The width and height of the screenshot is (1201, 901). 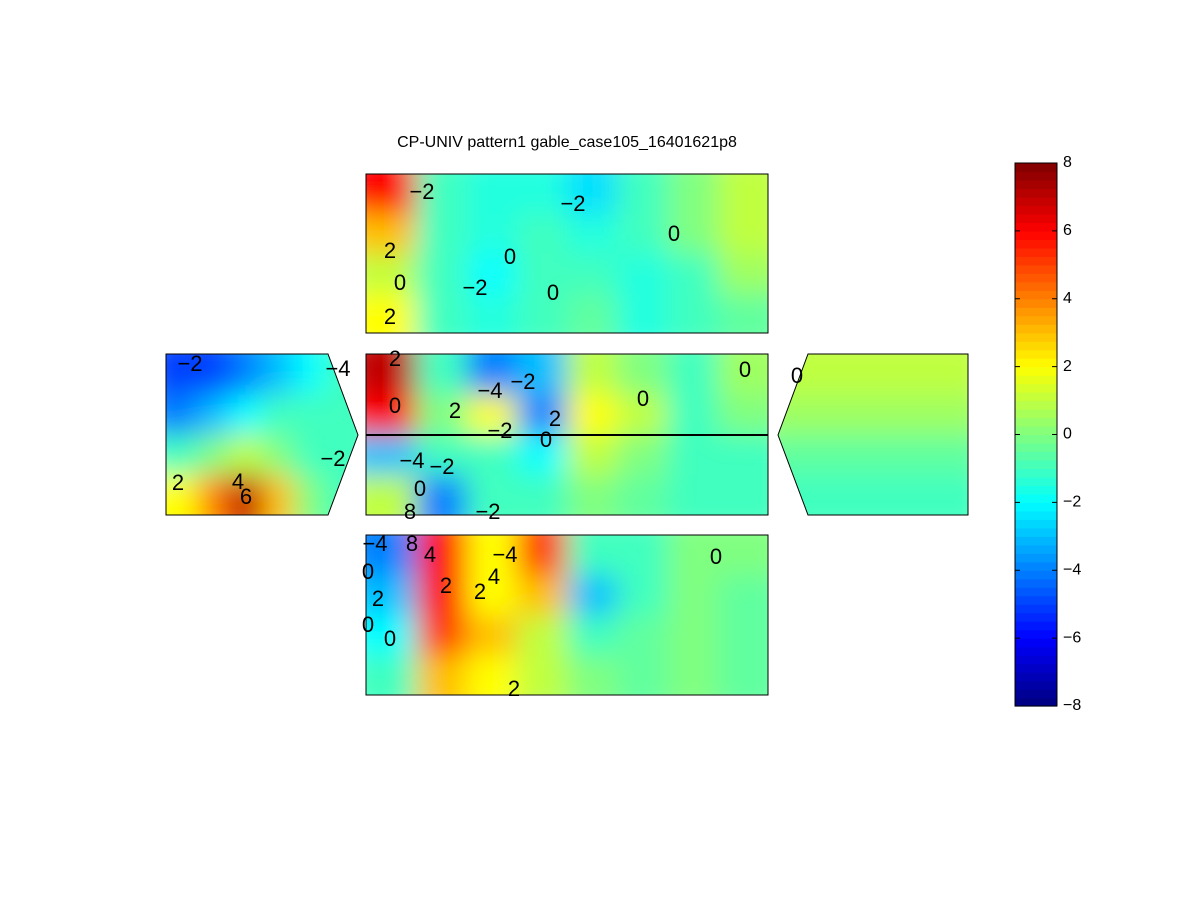 I want to click on colorbar-tick-label: 6, so click(x=1067, y=230).